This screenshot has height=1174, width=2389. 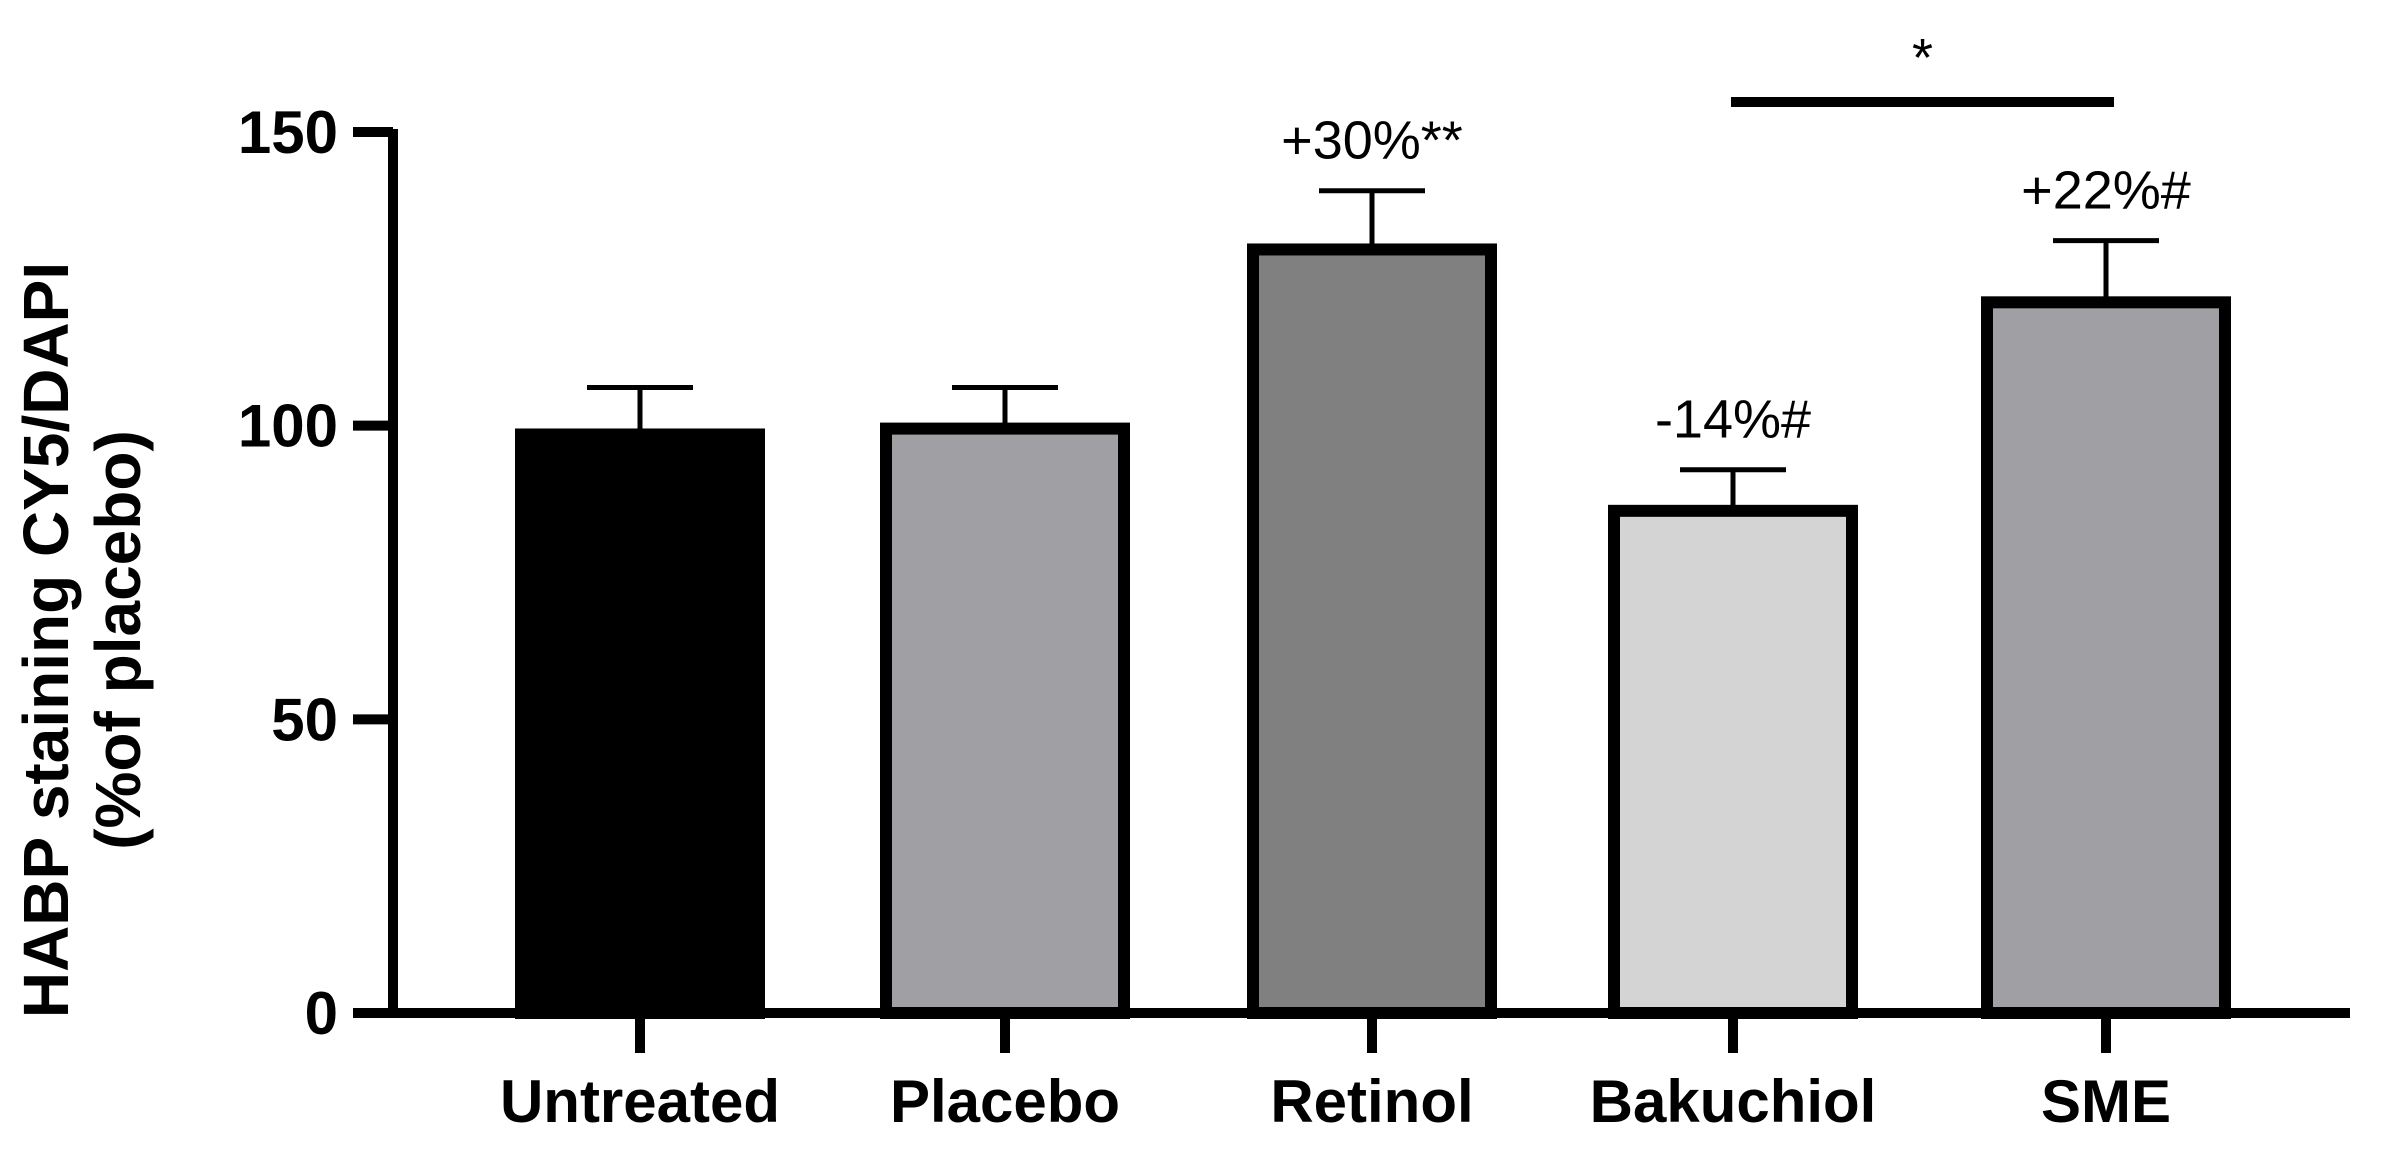 What do you see at coordinates (2106, 1101) in the screenshot?
I see `x-tick-label-sme: SME` at bounding box center [2106, 1101].